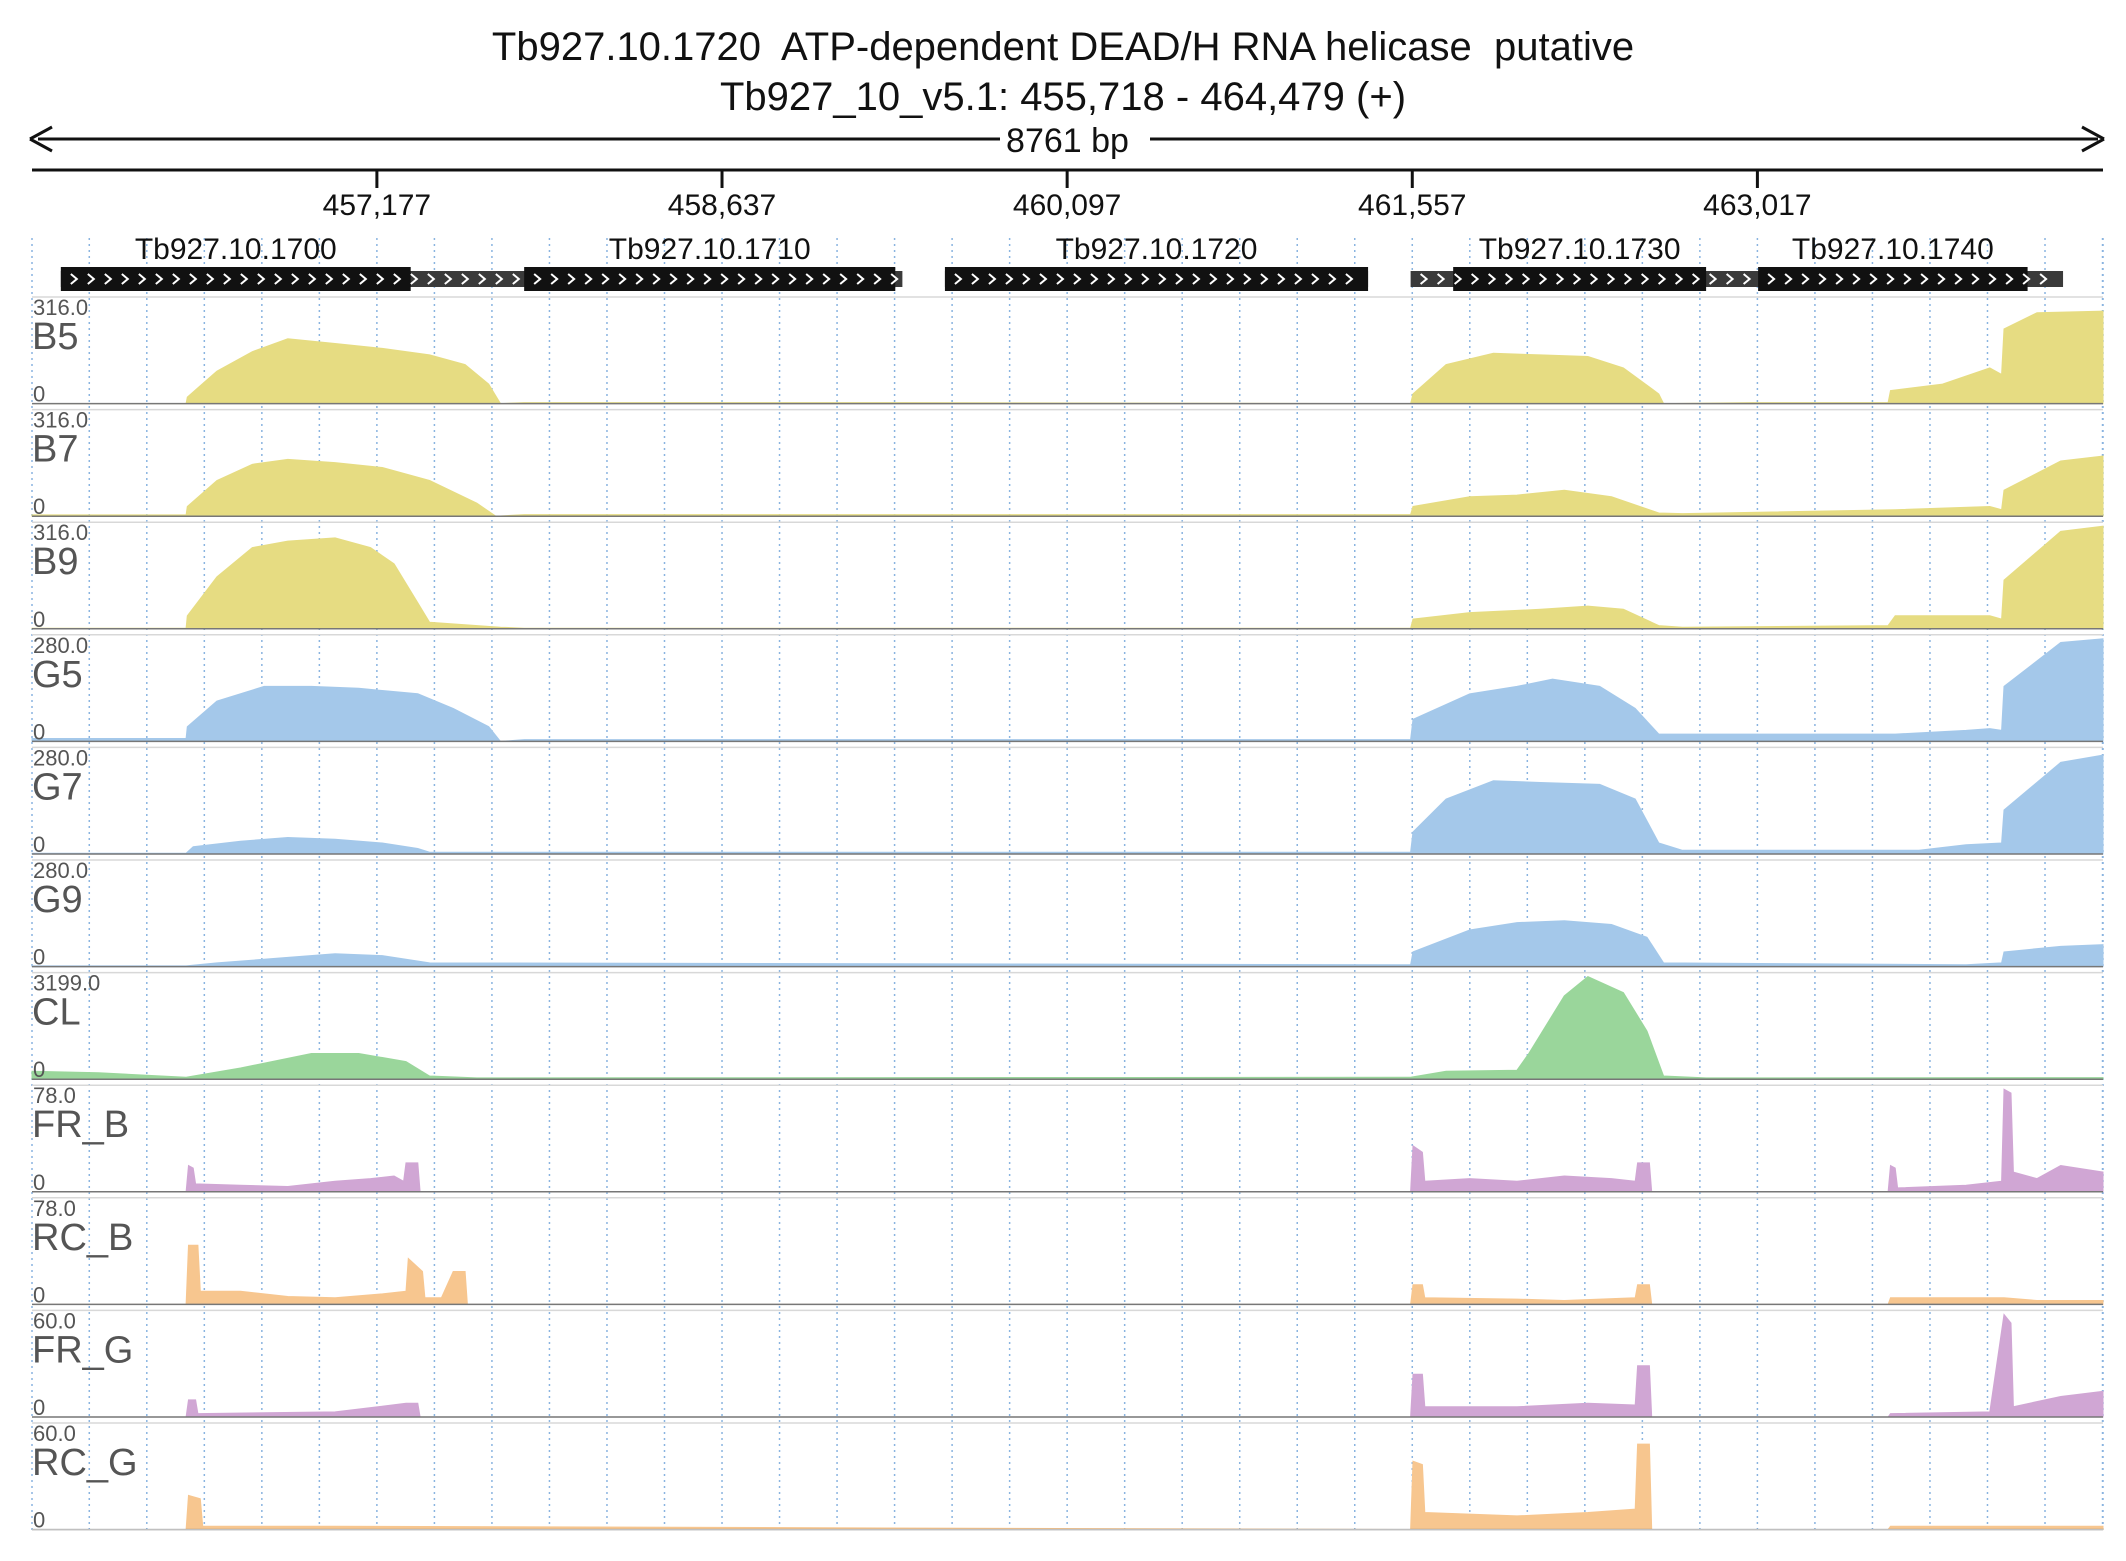 Image resolution: width=2126 pixels, height=1561 pixels. What do you see at coordinates (54, 1095) in the screenshot?
I see `track-max-label: 78.0` at bounding box center [54, 1095].